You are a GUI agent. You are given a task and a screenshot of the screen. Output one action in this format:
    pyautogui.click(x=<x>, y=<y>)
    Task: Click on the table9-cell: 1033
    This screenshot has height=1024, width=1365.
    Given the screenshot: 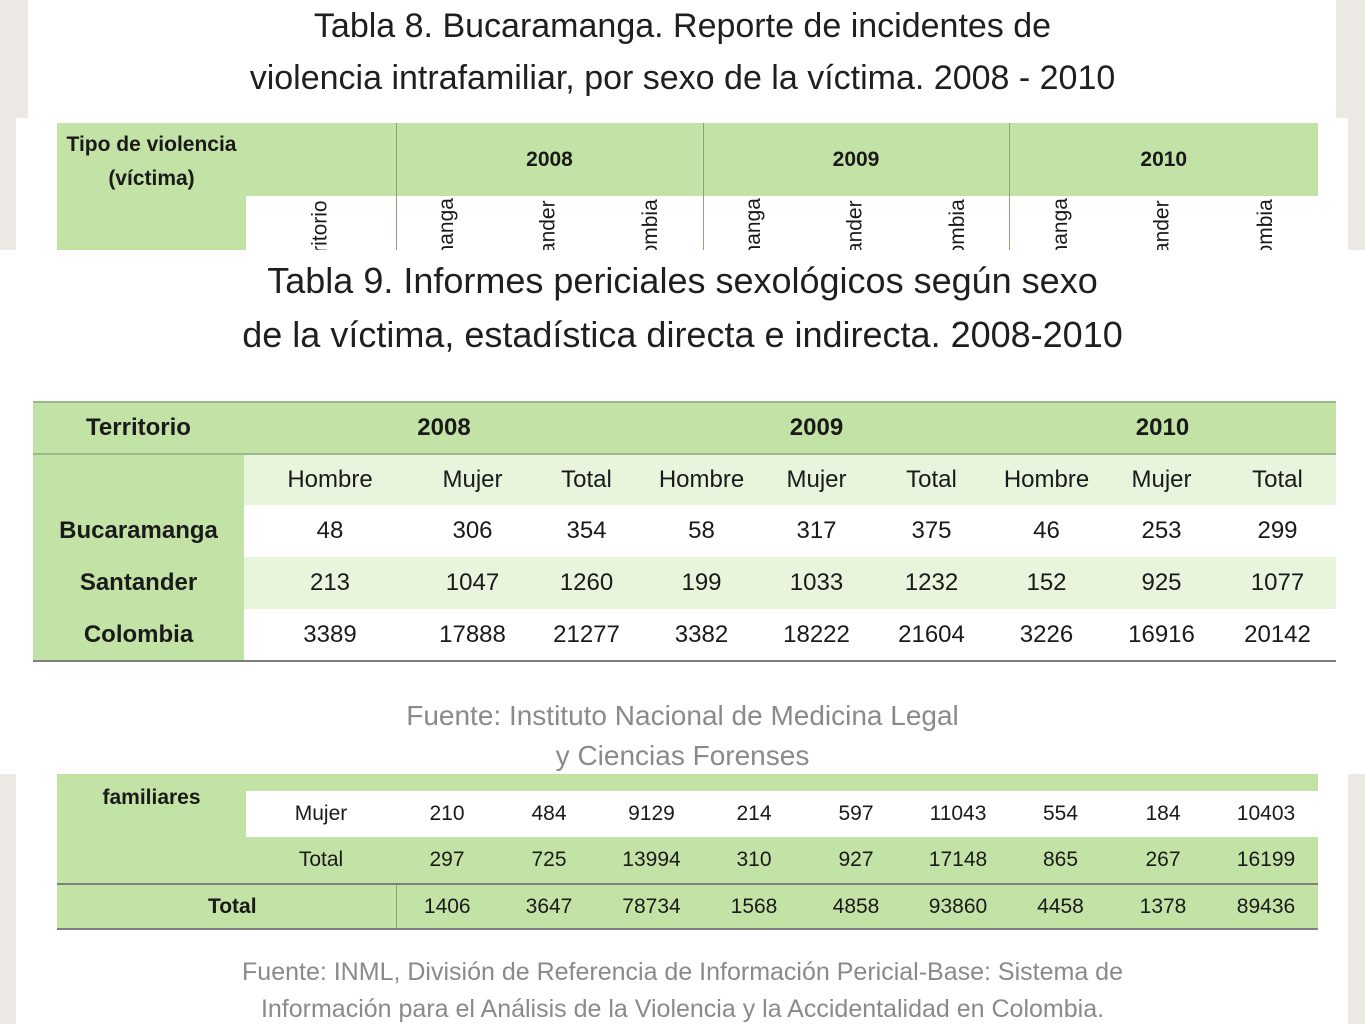 What is the action you would take?
    pyautogui.click(x=816, y=583)
    